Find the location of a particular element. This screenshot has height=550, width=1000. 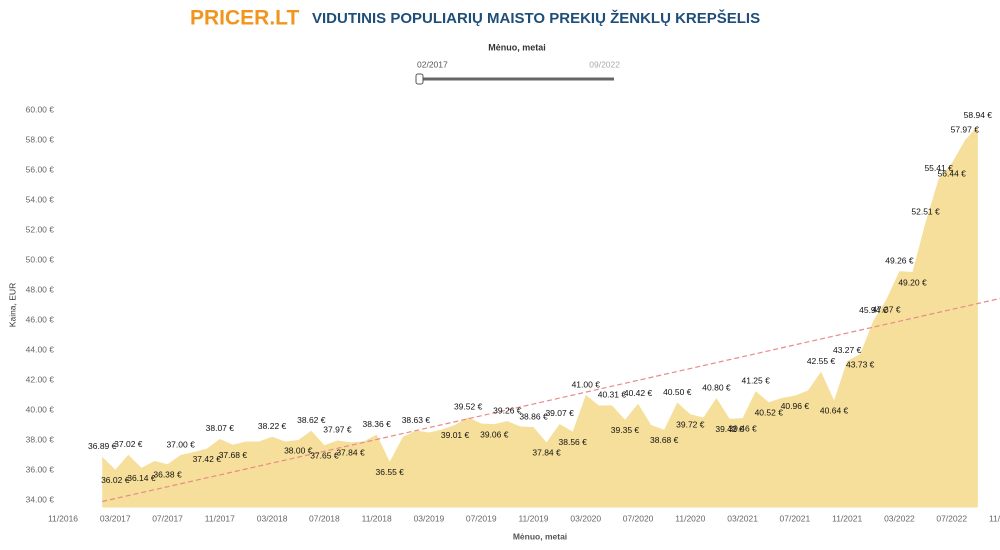

data-label: 39.72 € is located at coordinates (690, 424).